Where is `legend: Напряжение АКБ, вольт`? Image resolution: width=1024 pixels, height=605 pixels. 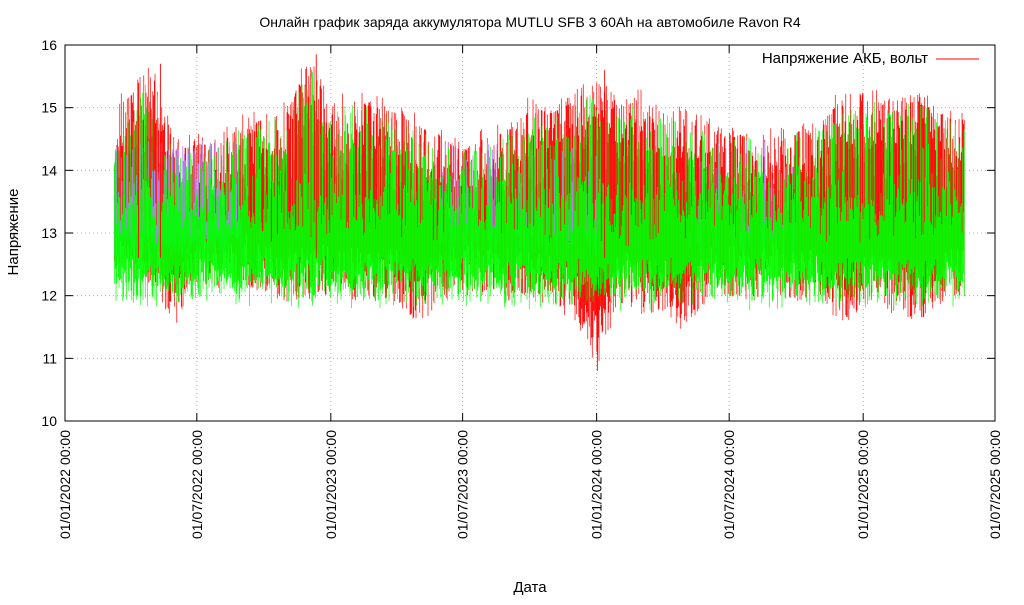 legend: Напряжение АКБ, вольт is located at coordinates (870, 58).